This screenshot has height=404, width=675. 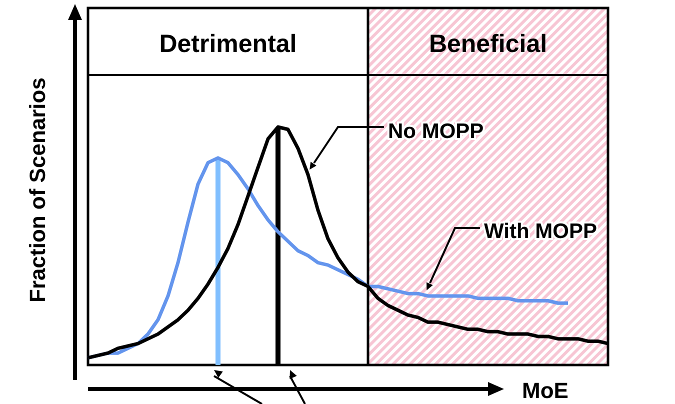 What do you see at coordinates (228, 44) in the screenshot?
I see `text: Detrimental` at bounding box center [228, 44].